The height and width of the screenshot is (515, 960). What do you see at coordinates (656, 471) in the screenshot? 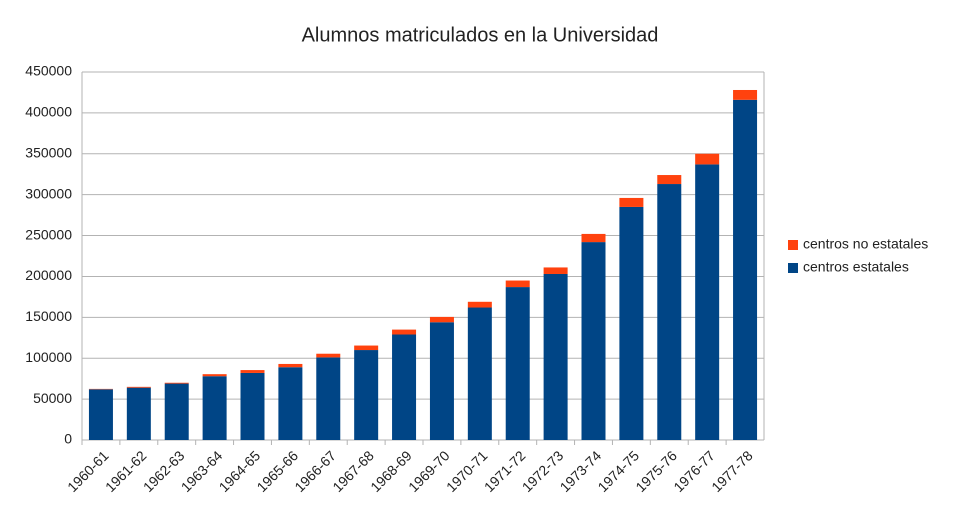
I see `x-tick-label: 1975-76` at bounding box center [656, 471].